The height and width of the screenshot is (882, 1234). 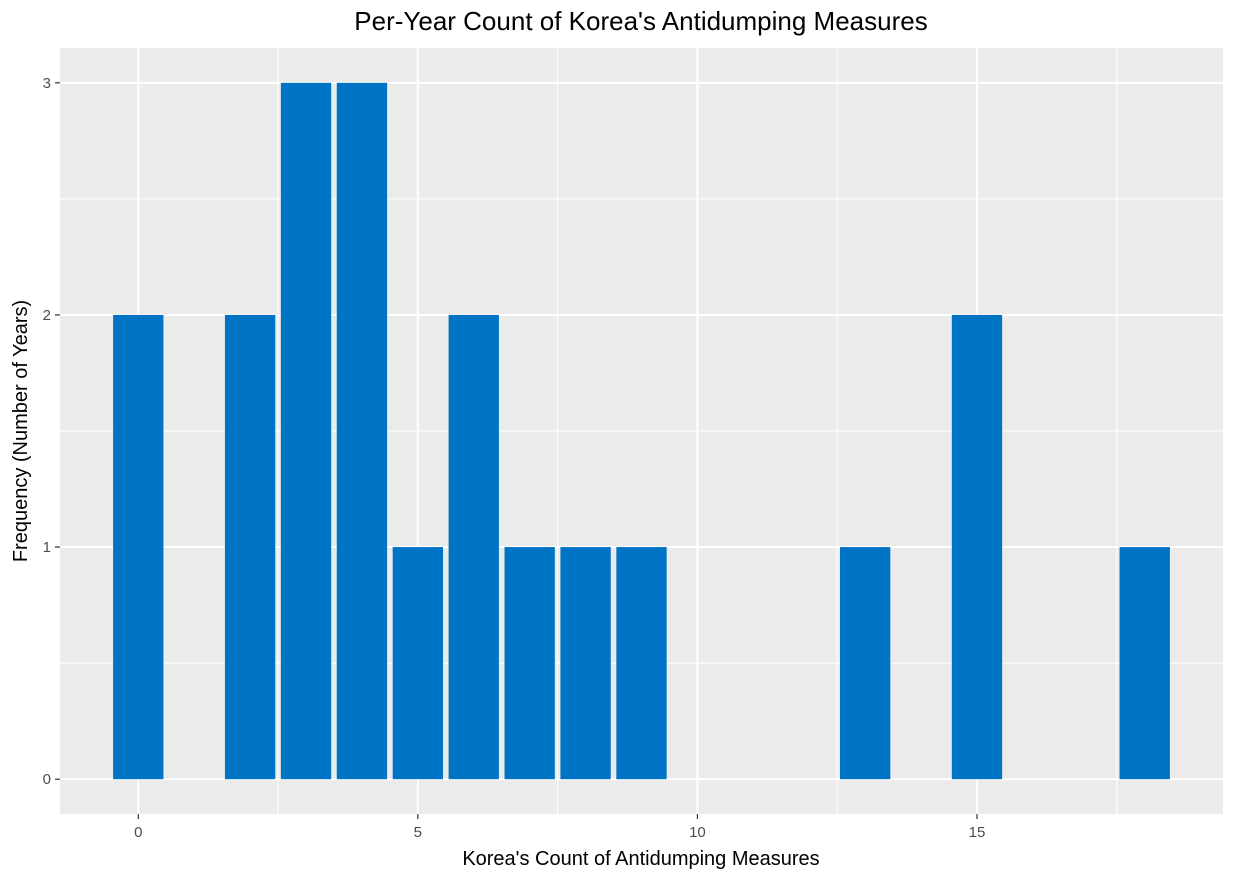 What do you see at coordinates (51, 431) in the screenshot?
I see `y-axis: 0 1 2 3` at bounding box center [51, 431].